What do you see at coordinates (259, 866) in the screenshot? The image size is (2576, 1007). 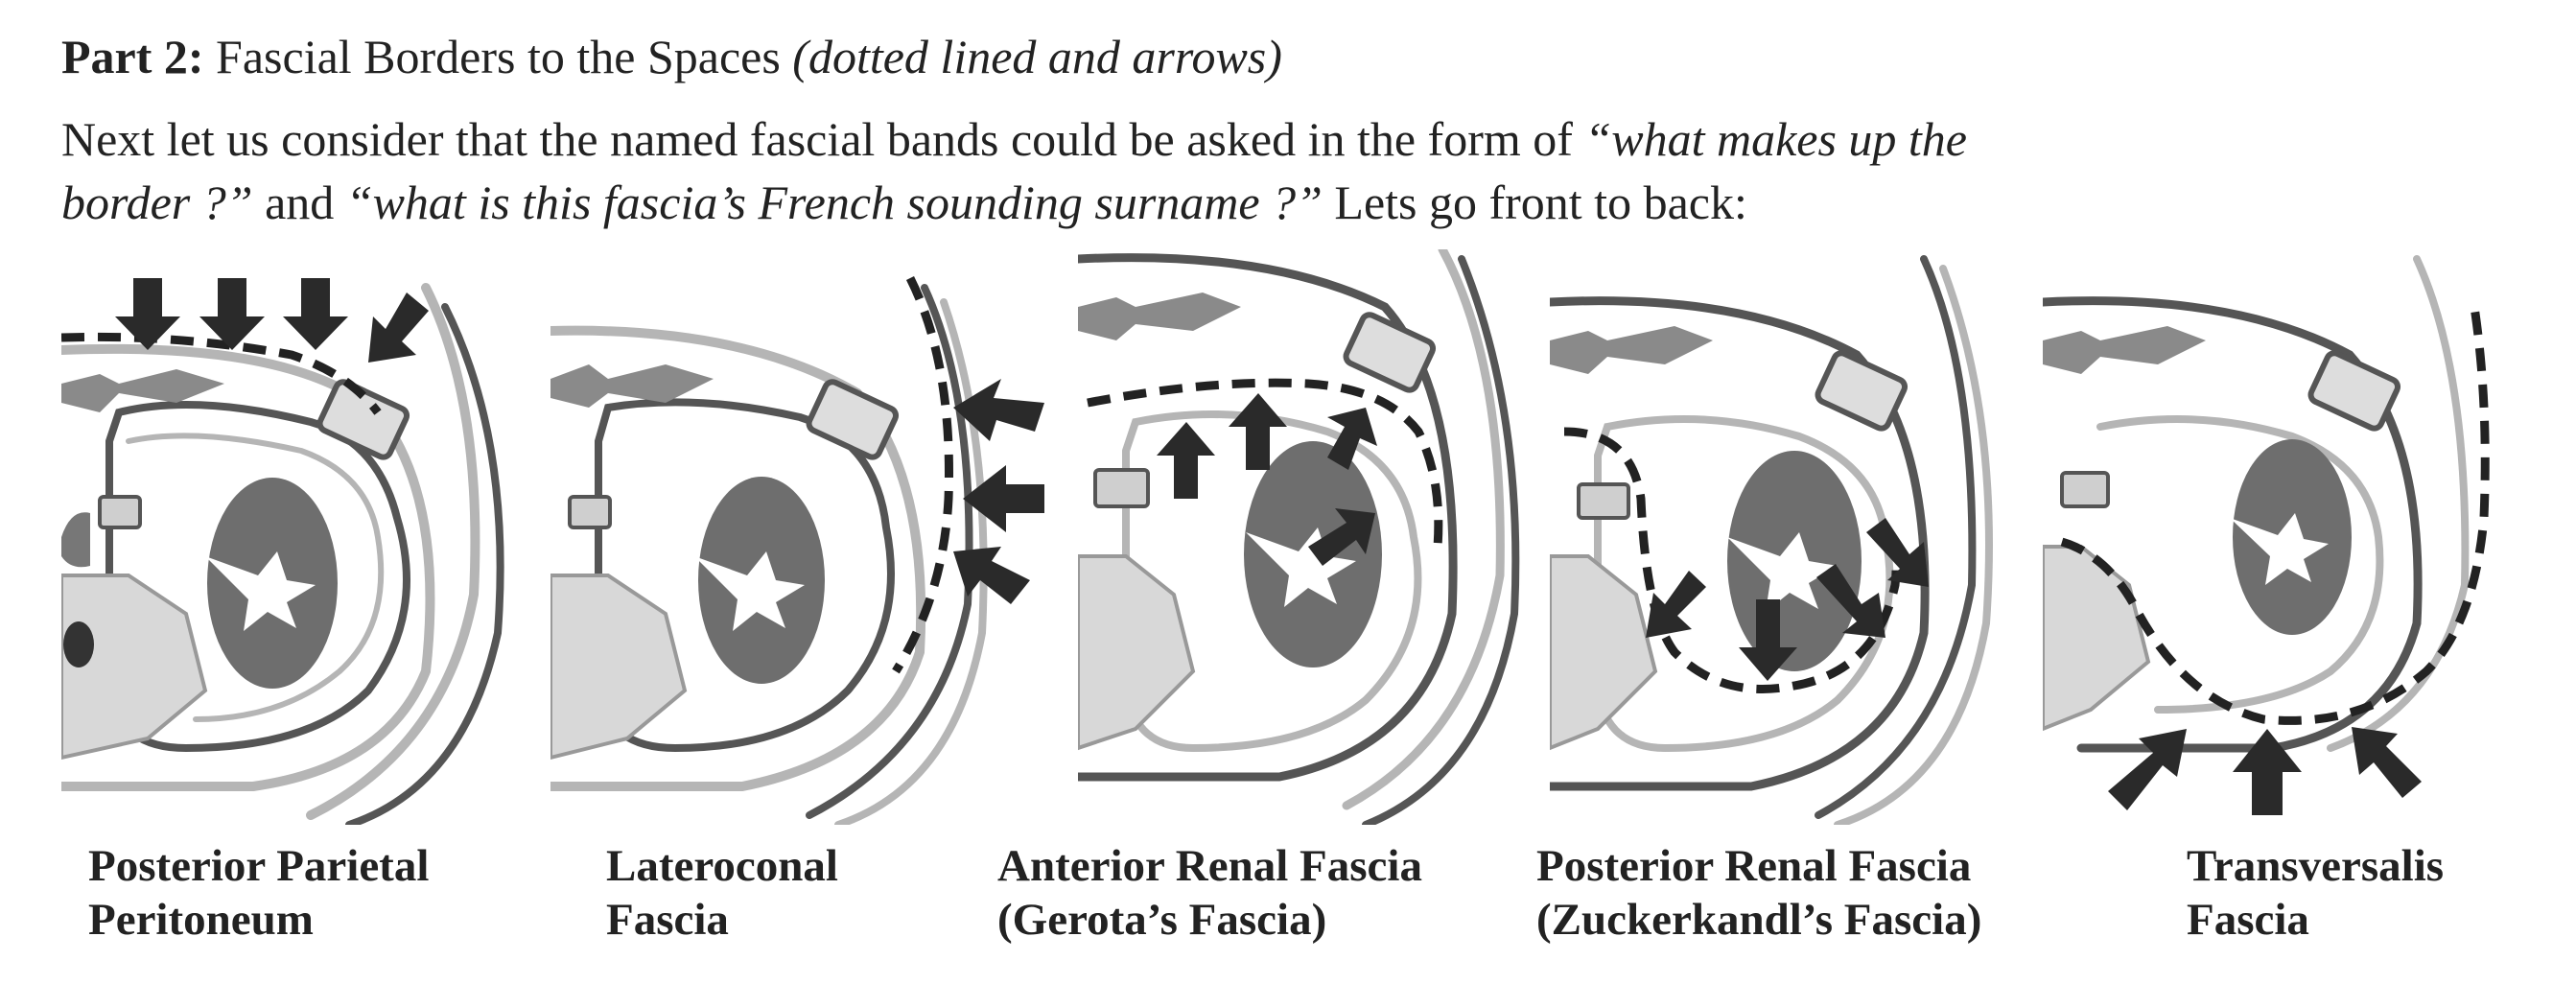 I see `caption-line-1: Posterior Parietal` at bounding box center [259, 866].